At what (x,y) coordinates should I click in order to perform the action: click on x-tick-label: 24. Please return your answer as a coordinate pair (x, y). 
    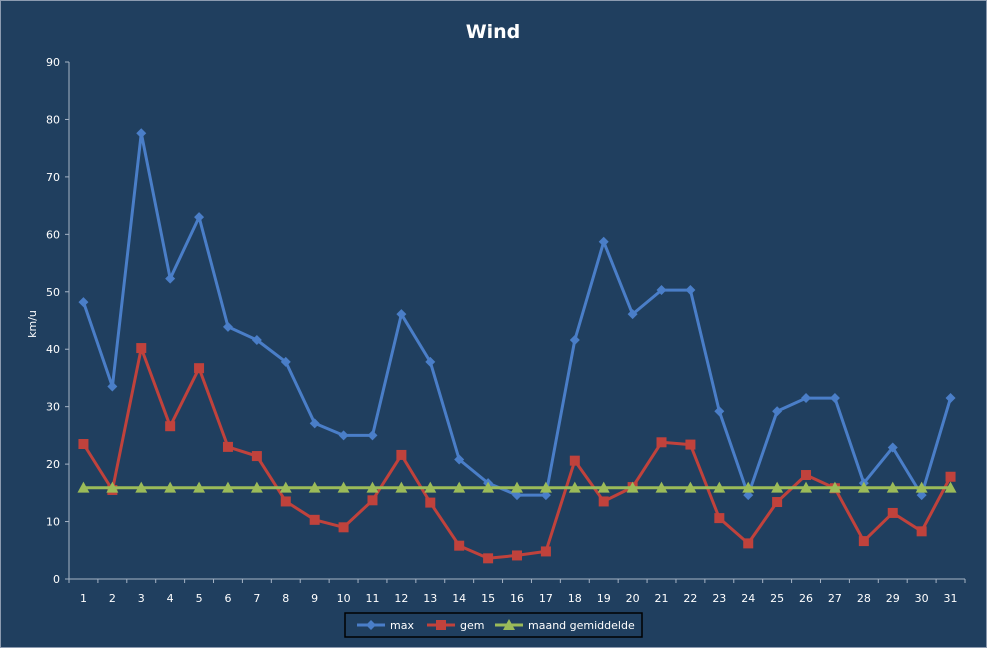
    Looking at the image, I should click on (748, 598).